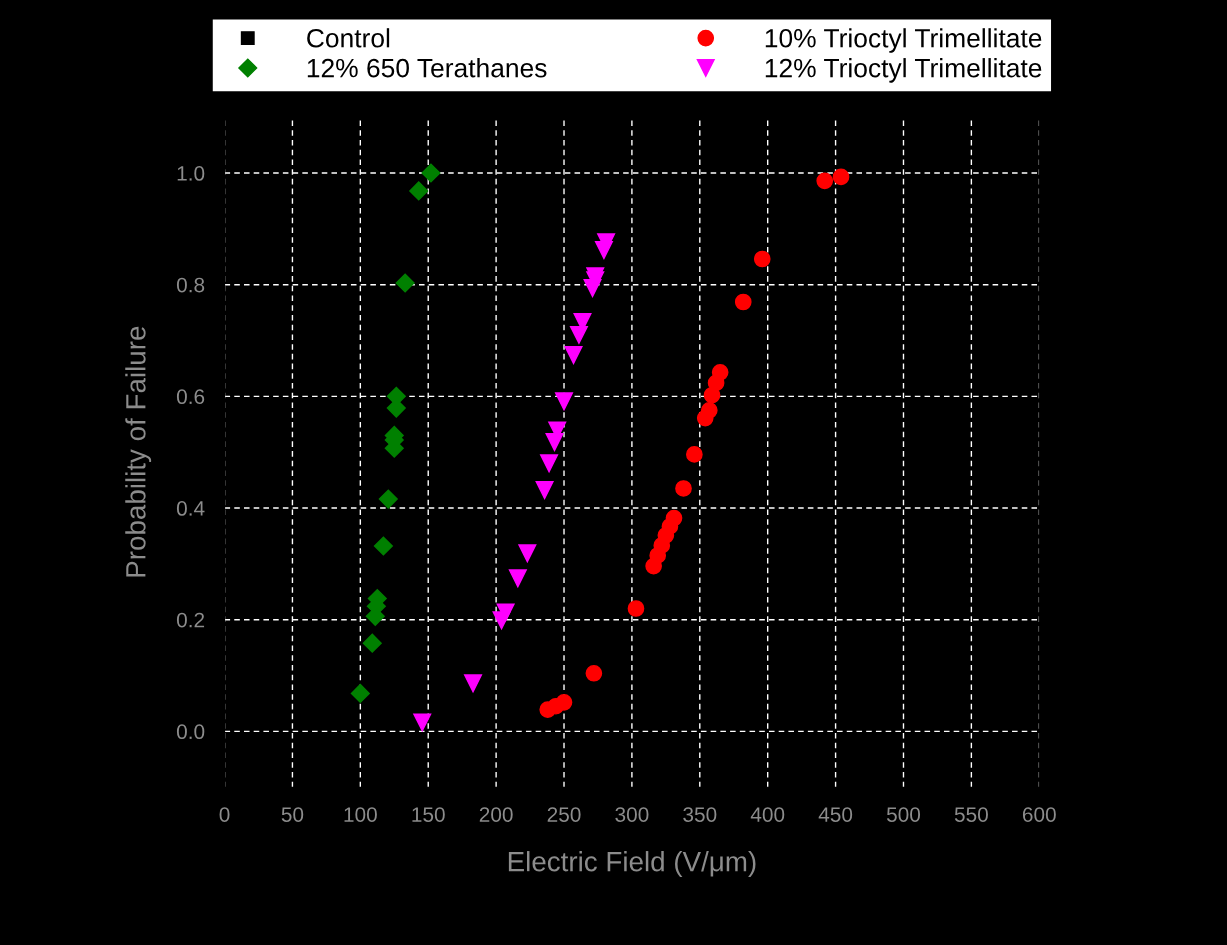  I want to click on x-tick-label: 150, so click(428, 814).